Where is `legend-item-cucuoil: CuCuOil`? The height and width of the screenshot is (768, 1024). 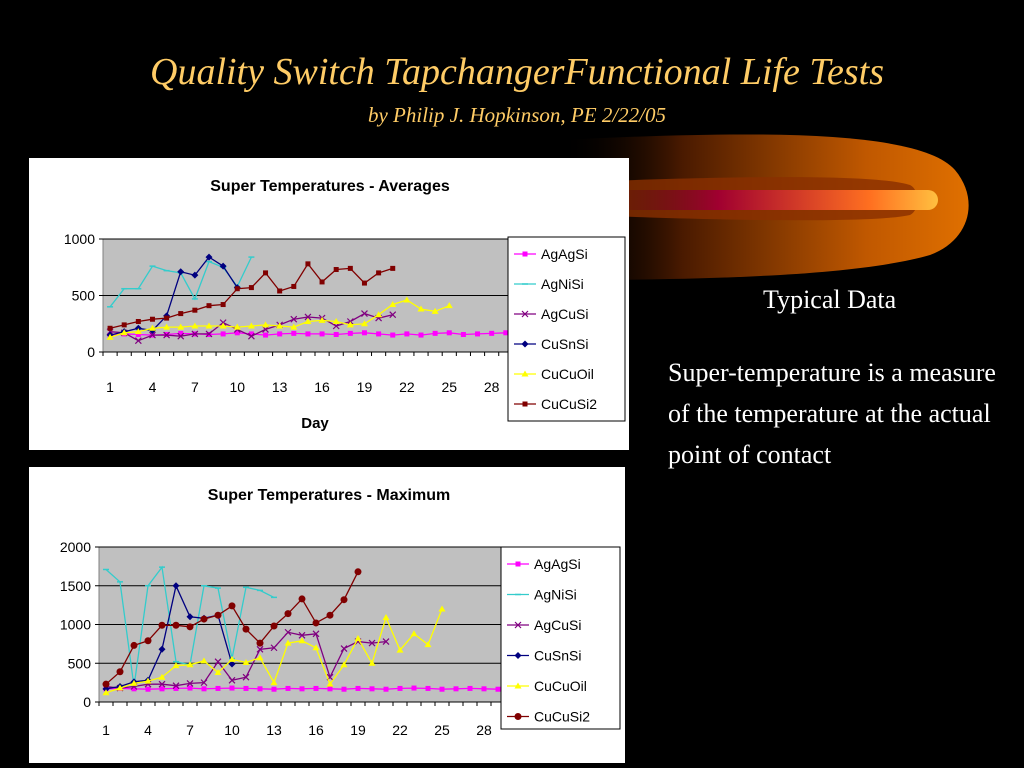 legend-item-cucuoil: CuCuOil is located at coordinates (547, 686).